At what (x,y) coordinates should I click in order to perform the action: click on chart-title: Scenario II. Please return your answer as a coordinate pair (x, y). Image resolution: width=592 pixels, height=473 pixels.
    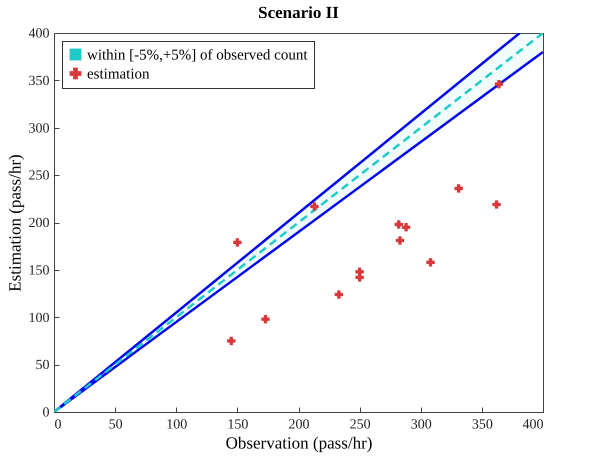
    Looking at the image, I should click on (299, 12).